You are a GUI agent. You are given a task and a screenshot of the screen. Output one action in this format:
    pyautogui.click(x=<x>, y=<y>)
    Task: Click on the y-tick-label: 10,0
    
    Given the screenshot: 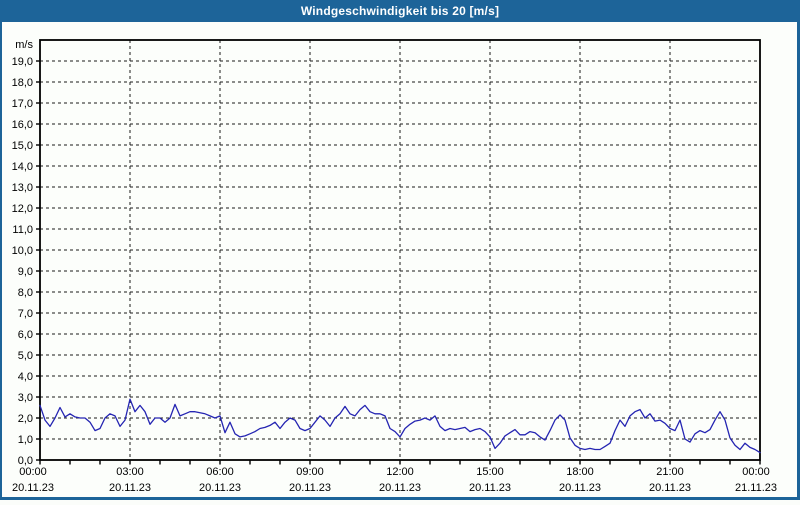 What is the action you would take?
    pyautogui.click(x=22, y=251)
    